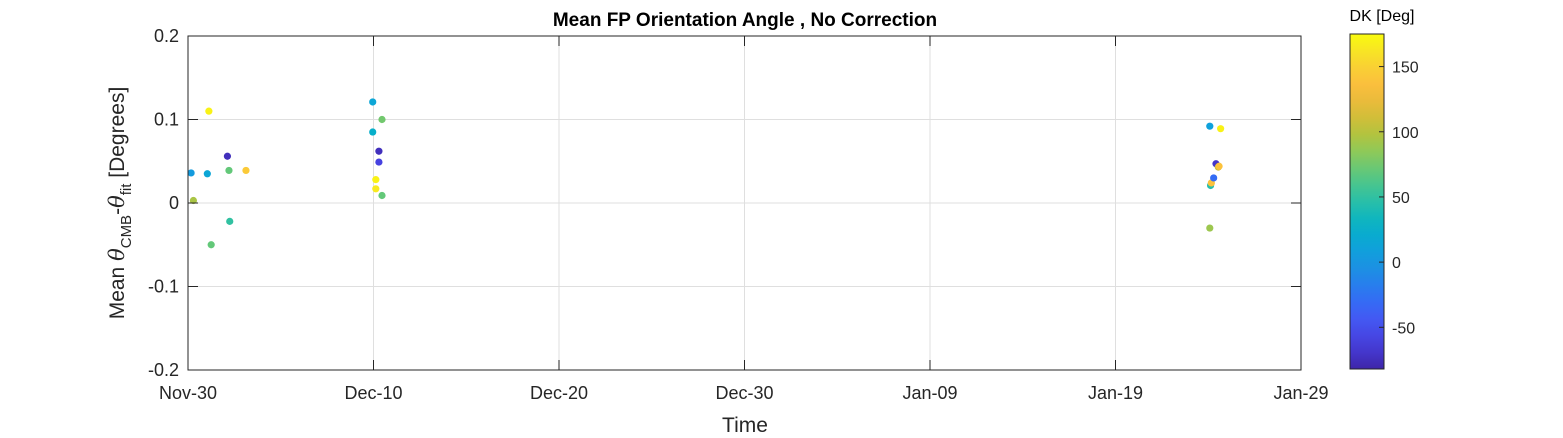  I want to click on x-tick-label: Jan-09, so click(929, 393).